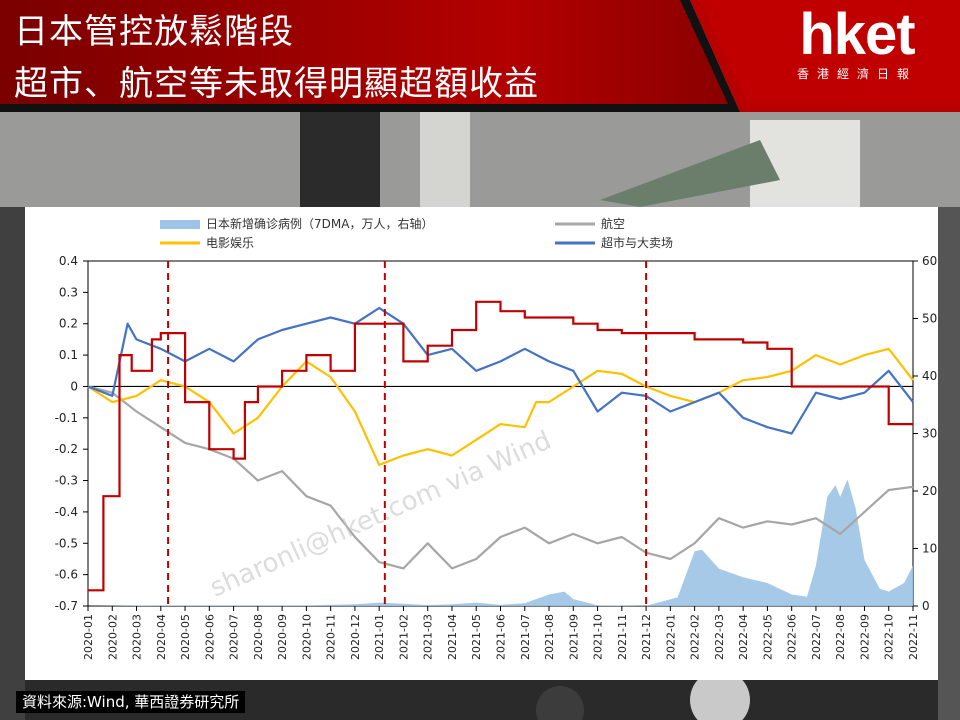 This screenshot has width=960, height=720. I want to click on legend-label: 电影娱乐, so click(230, 243).